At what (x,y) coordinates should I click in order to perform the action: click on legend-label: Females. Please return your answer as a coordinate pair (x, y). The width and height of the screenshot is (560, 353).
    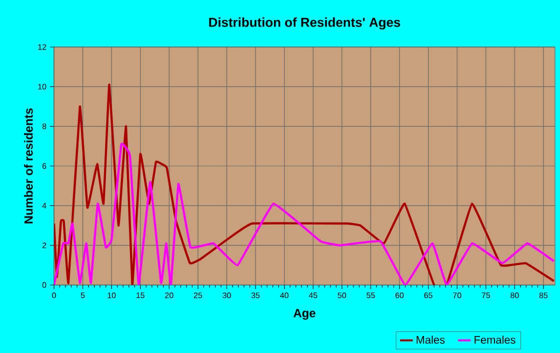
    Looking at the image, I should click on (495, 340).